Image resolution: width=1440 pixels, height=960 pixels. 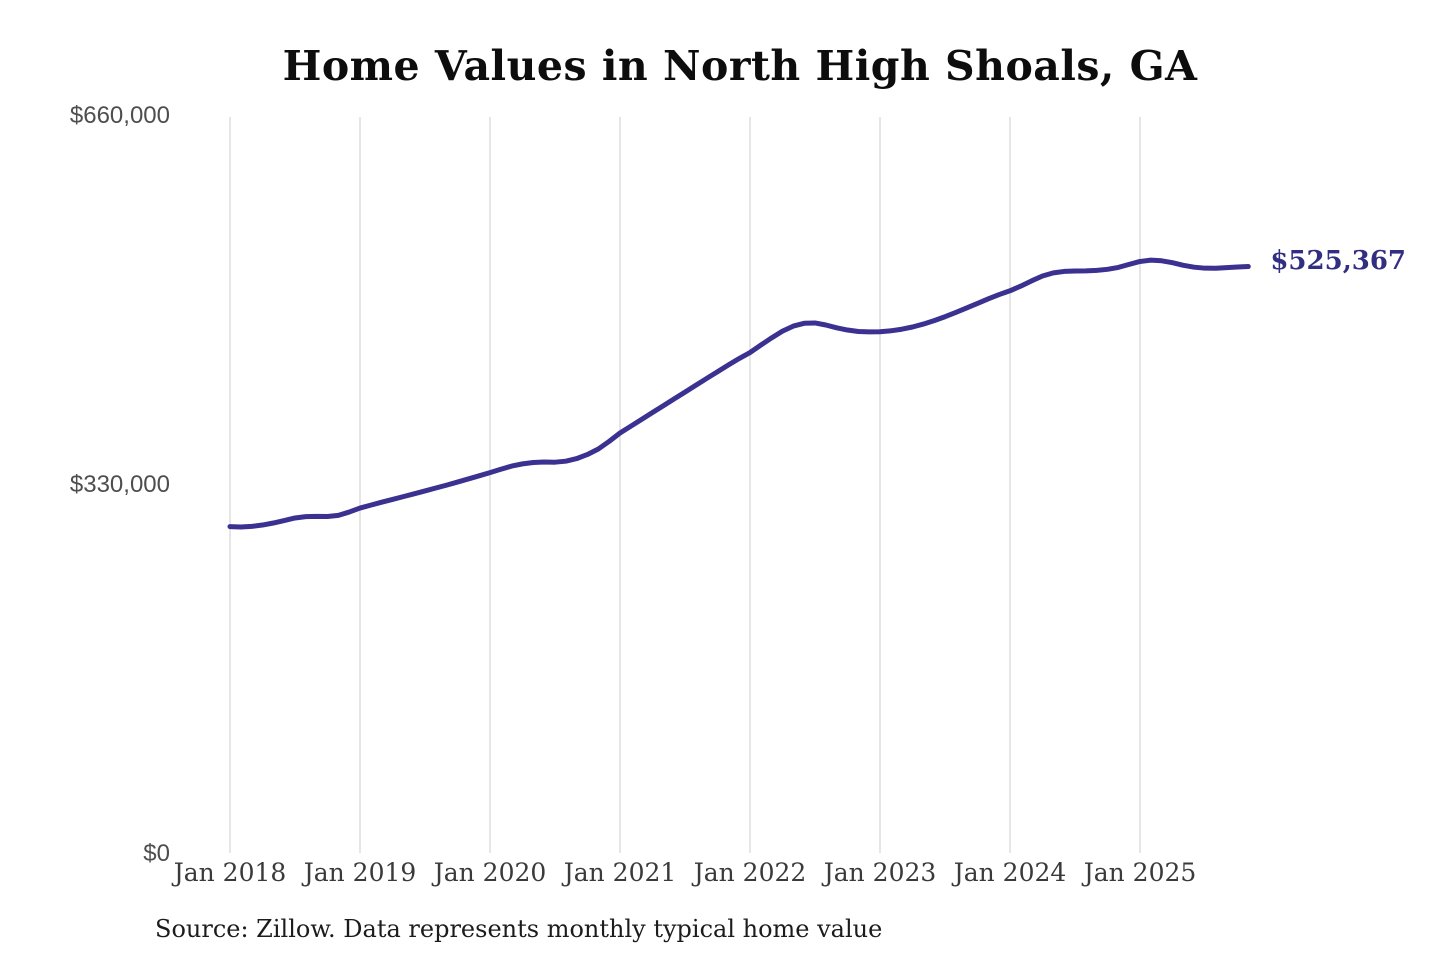 I want to click on chart-title: Home Values in North High Shoals, GA, so click(x=740, y=66).